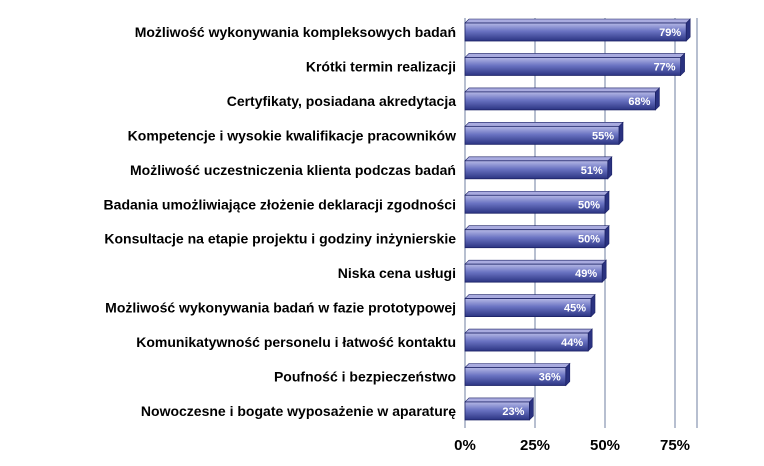 The width and height of the screenshot is (764, 466). I want to click on bar-group: 51%, so click(538, 168).